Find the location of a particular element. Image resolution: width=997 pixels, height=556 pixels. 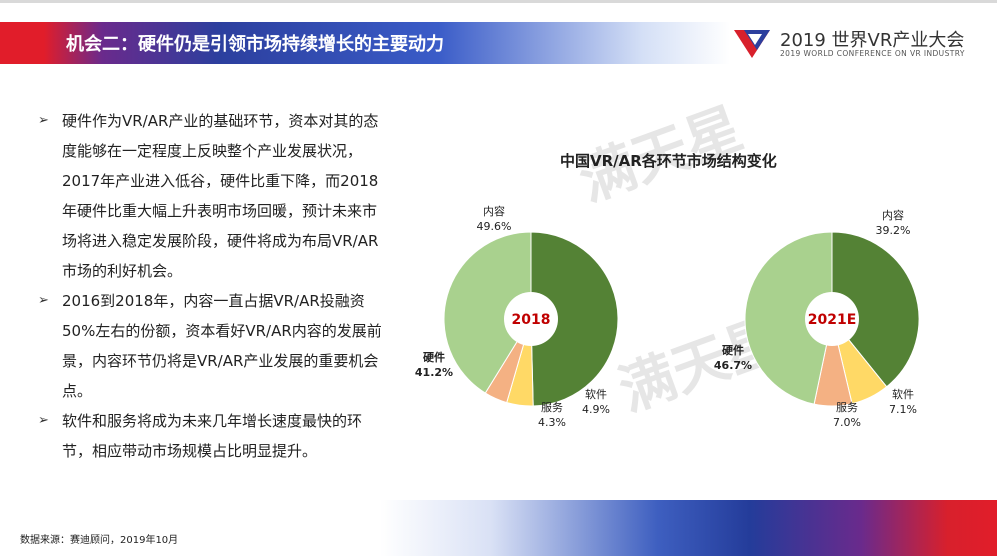

vr-logo-icon is located at coordinates (752, 44).